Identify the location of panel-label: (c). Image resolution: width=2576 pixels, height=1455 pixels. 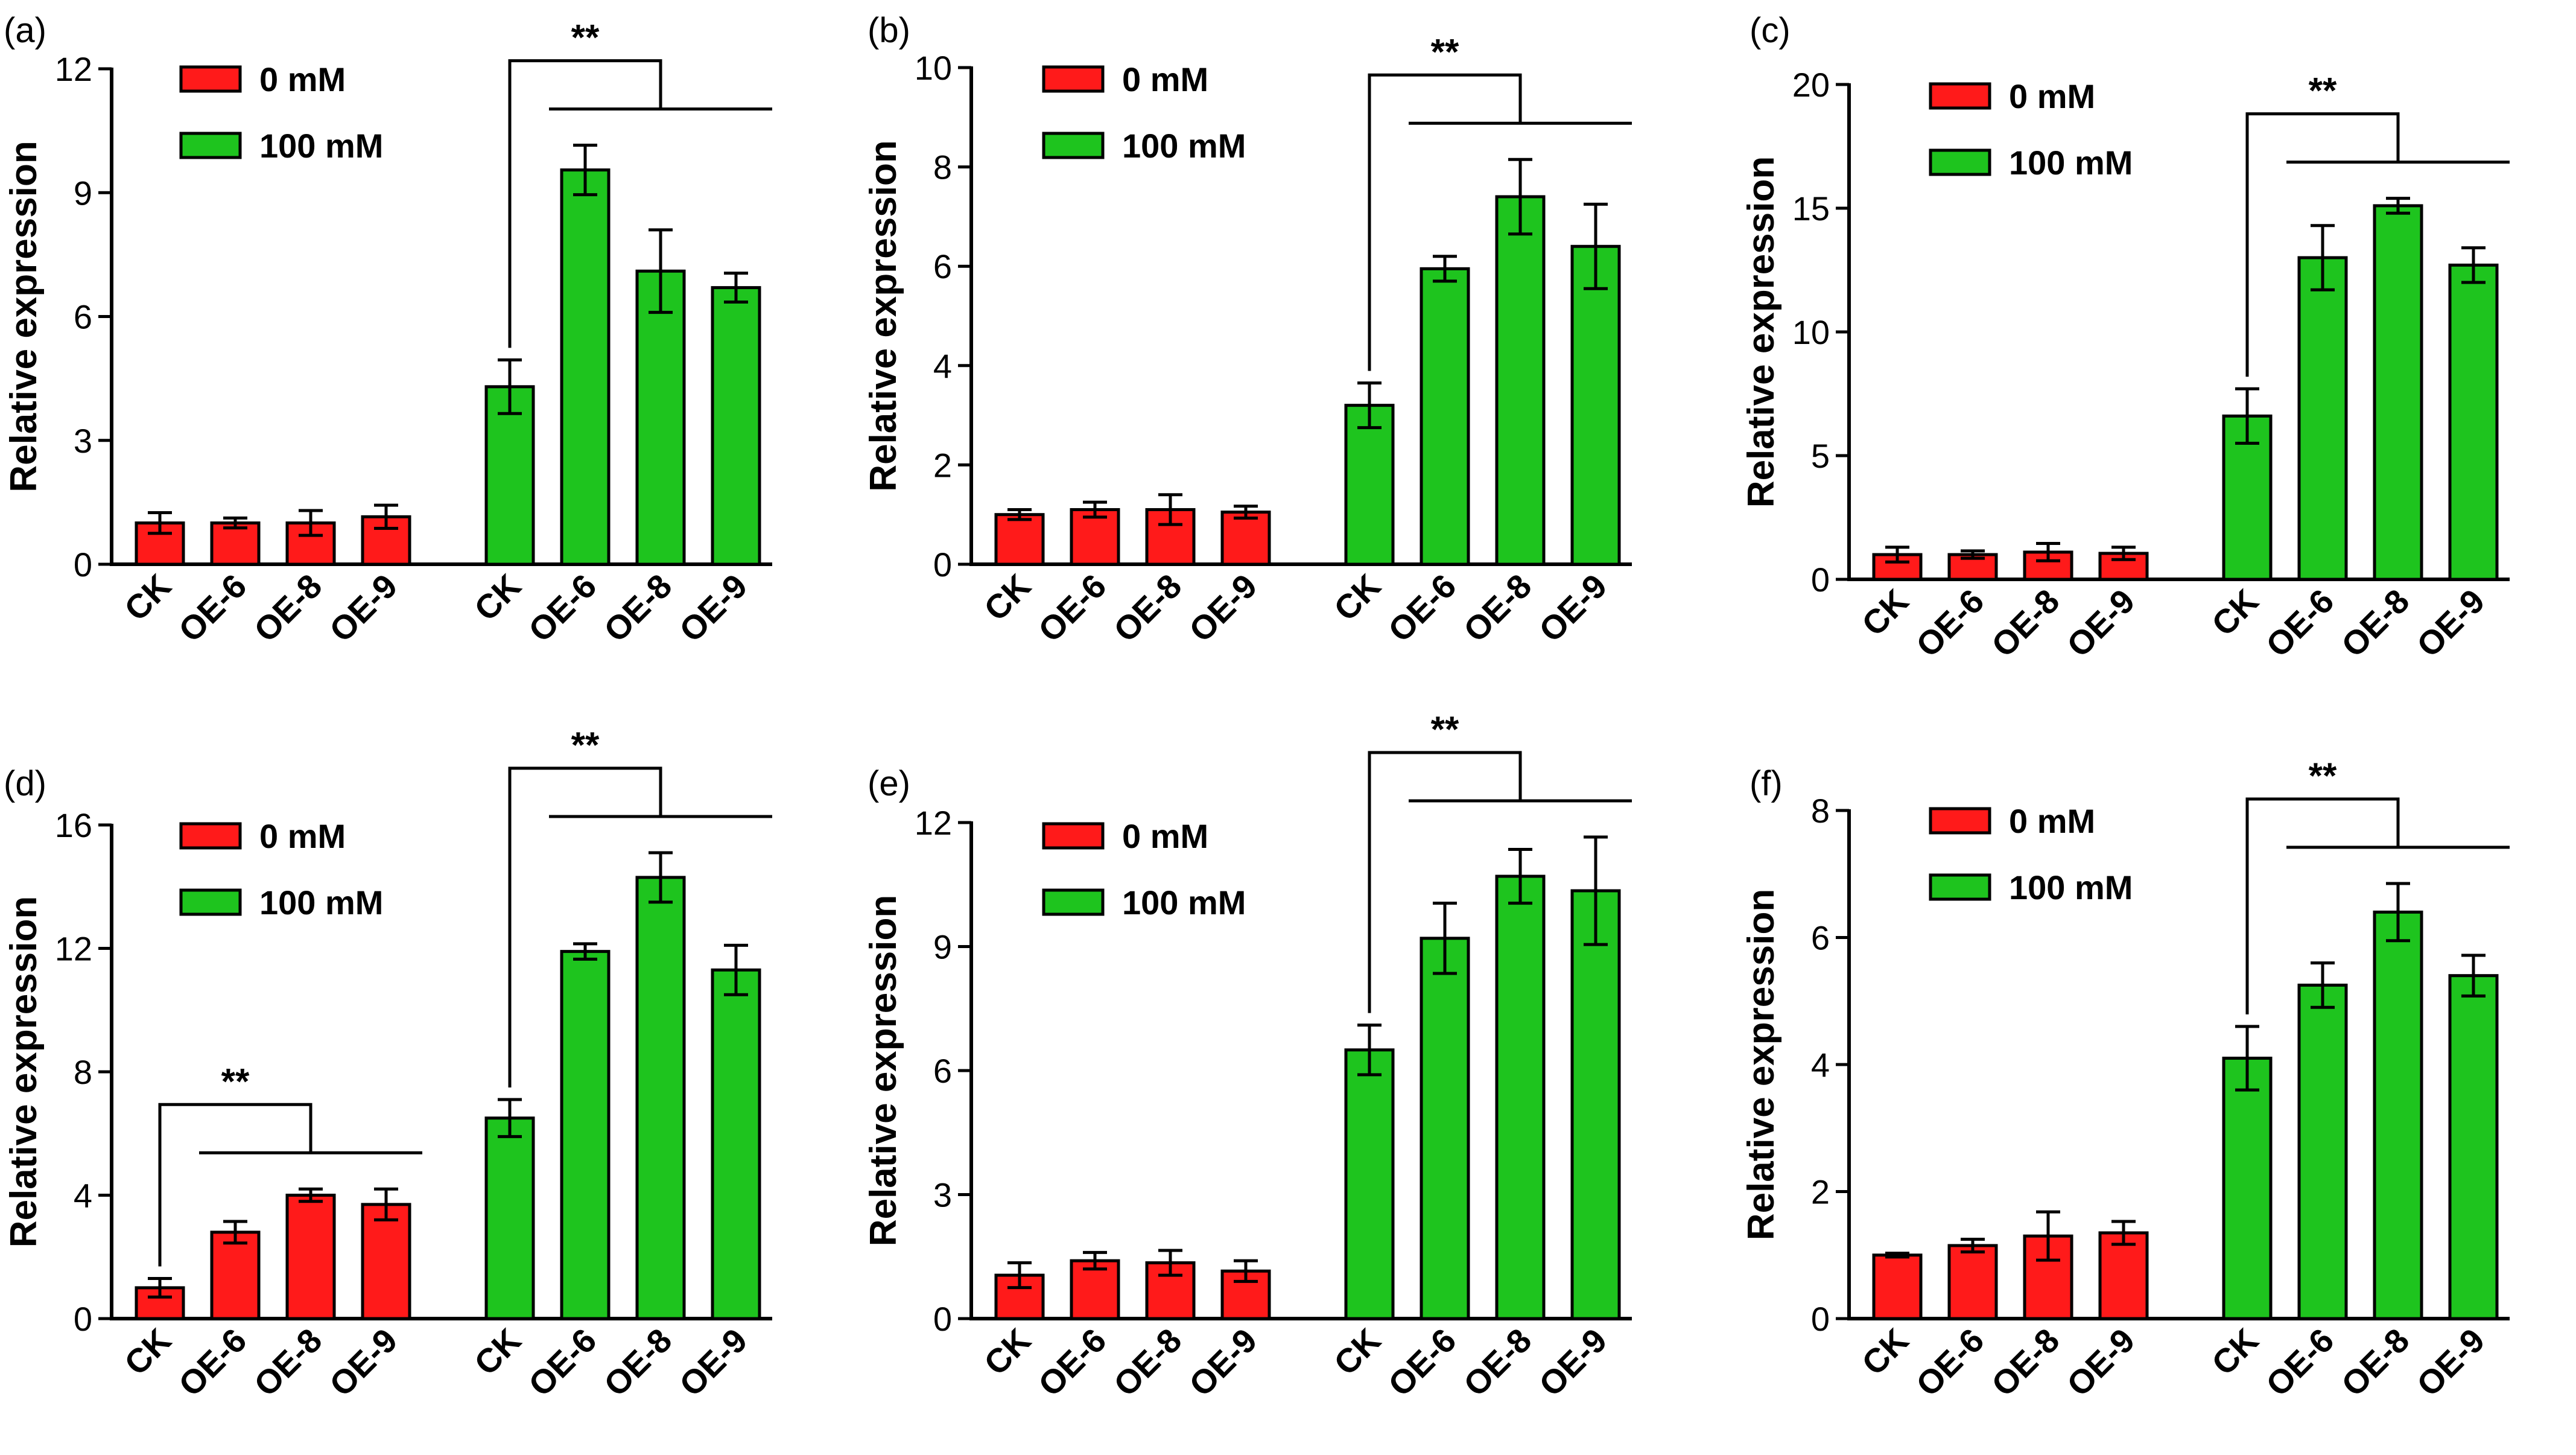
(1771, 30).